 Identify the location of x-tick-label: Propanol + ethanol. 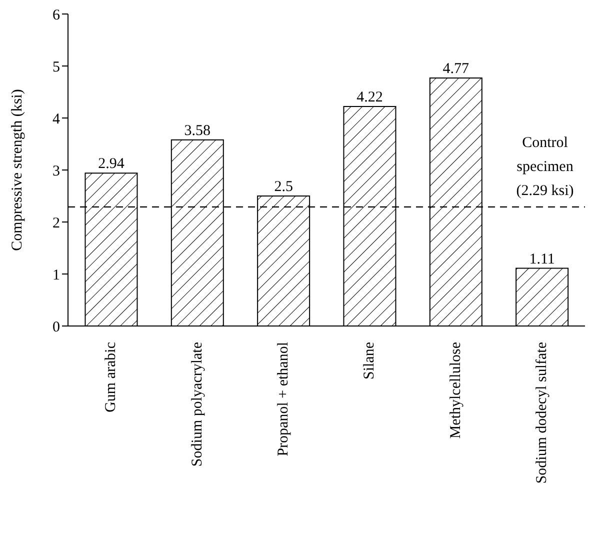
(283, 399).